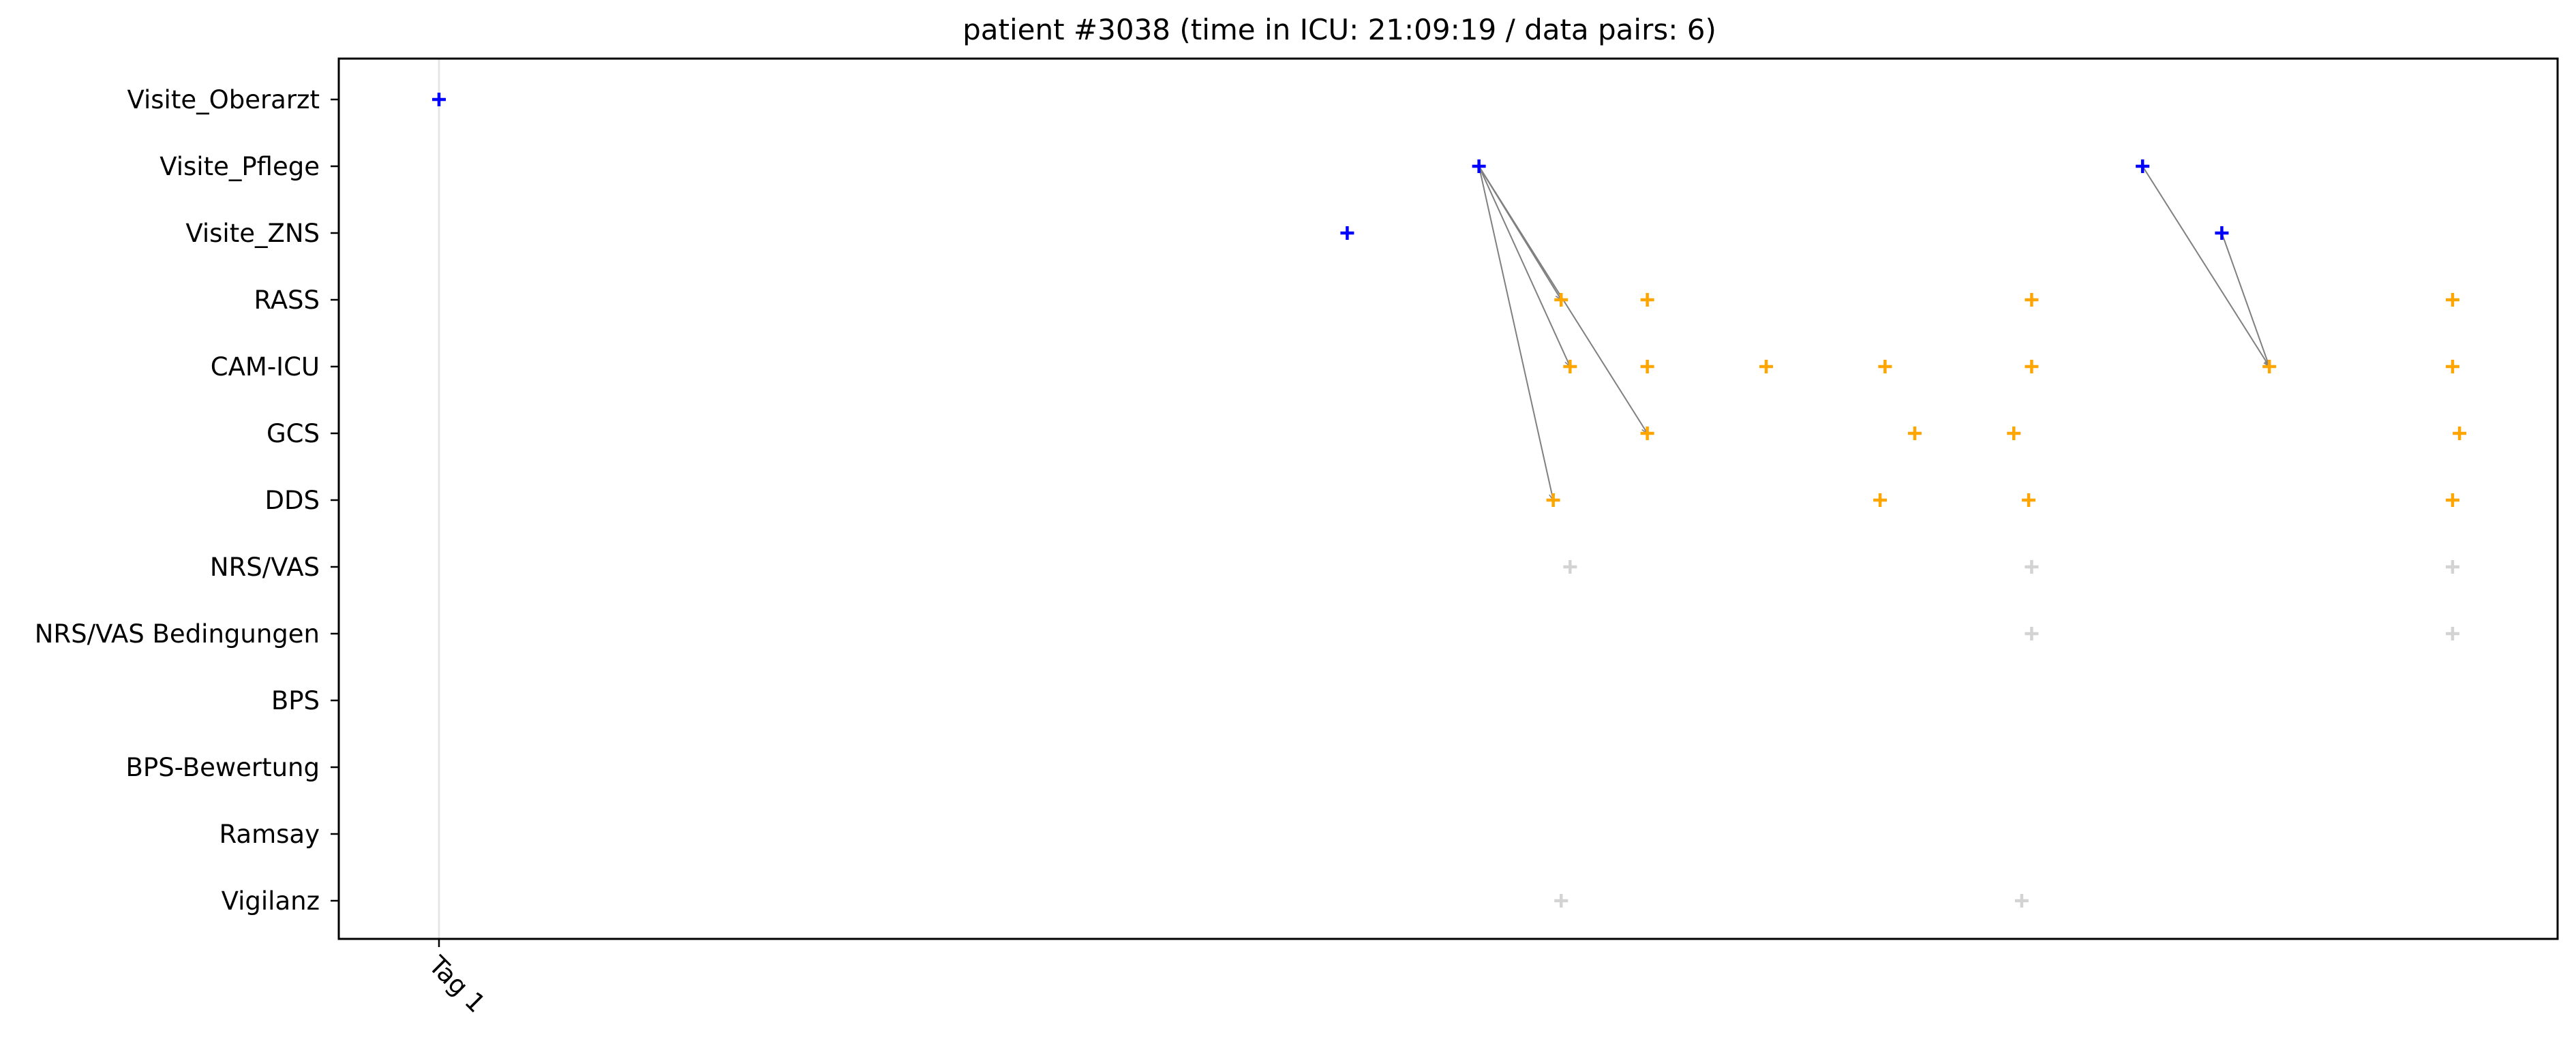  Describe the element at coordinates (287, 300) in the screenshot. I see `y-tick-label: RASS` at that location.